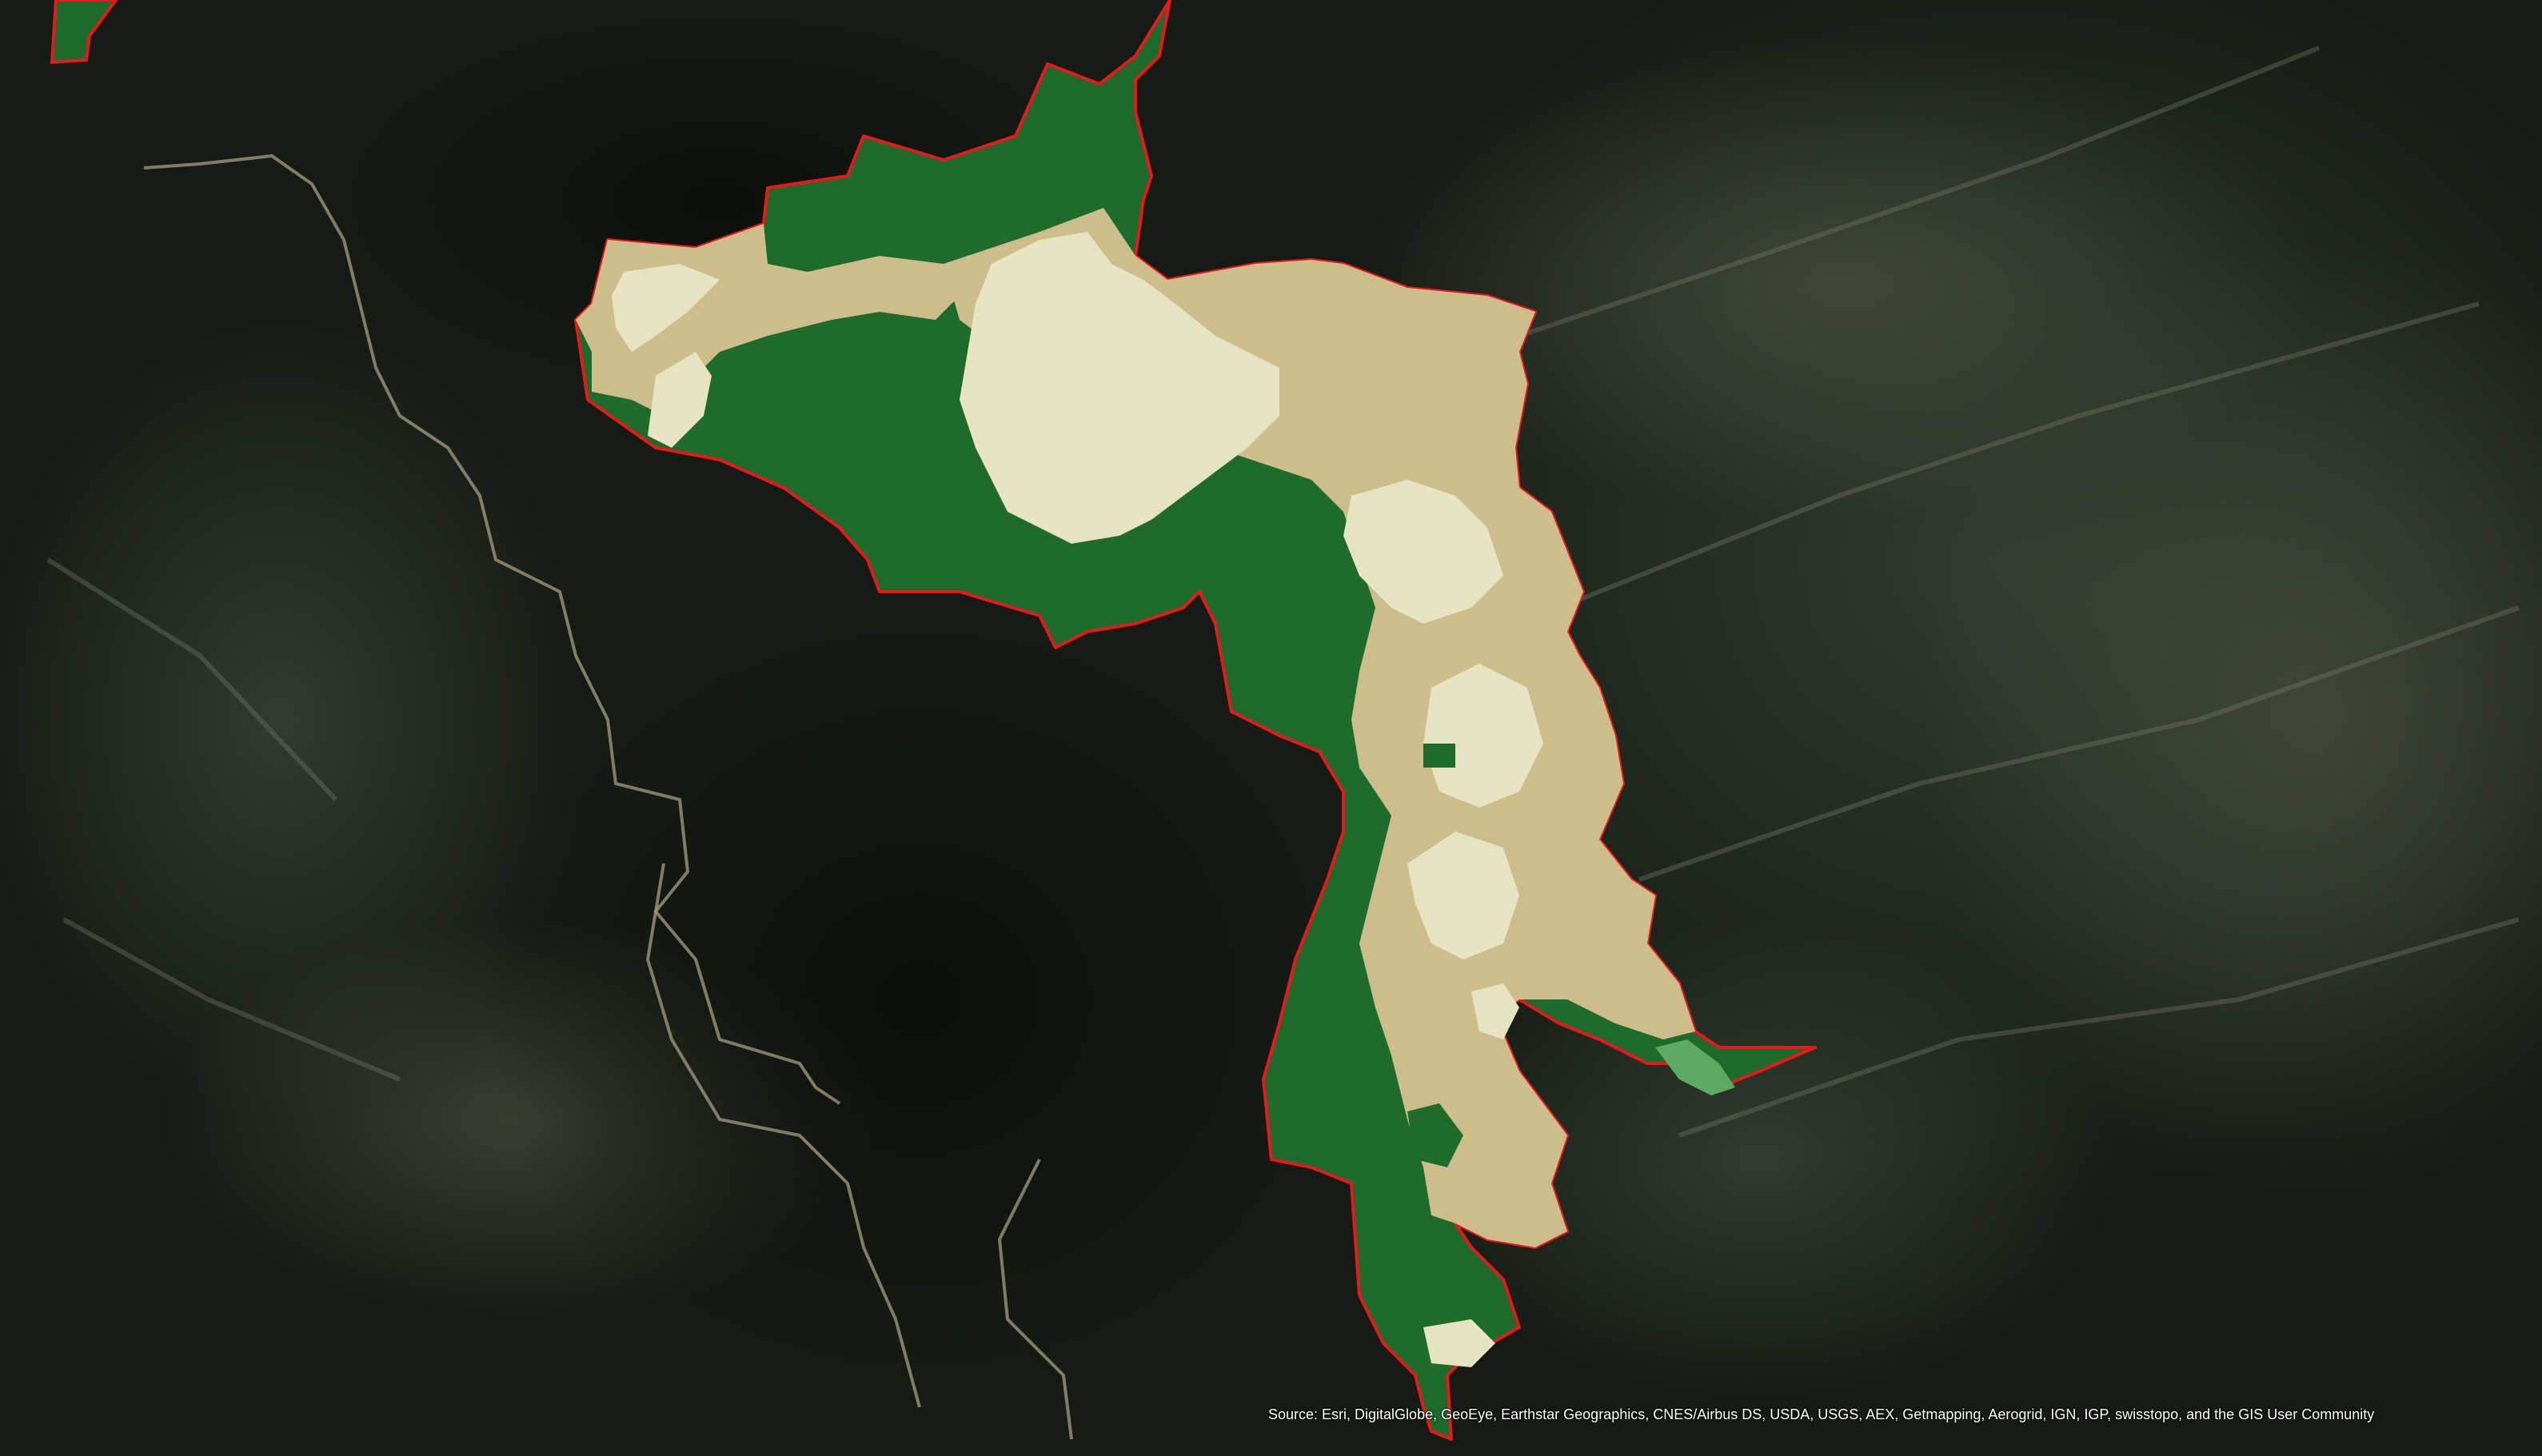 The height and width of the screenshot is (1456, 2542). I want to click on moderate-severity-west, so click(666, 308).